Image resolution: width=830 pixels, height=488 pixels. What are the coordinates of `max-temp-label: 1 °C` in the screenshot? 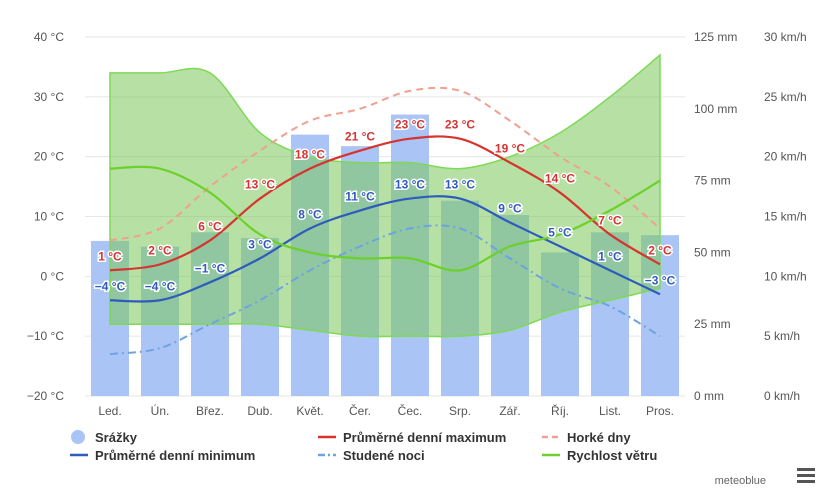 It's located at (110, 256).